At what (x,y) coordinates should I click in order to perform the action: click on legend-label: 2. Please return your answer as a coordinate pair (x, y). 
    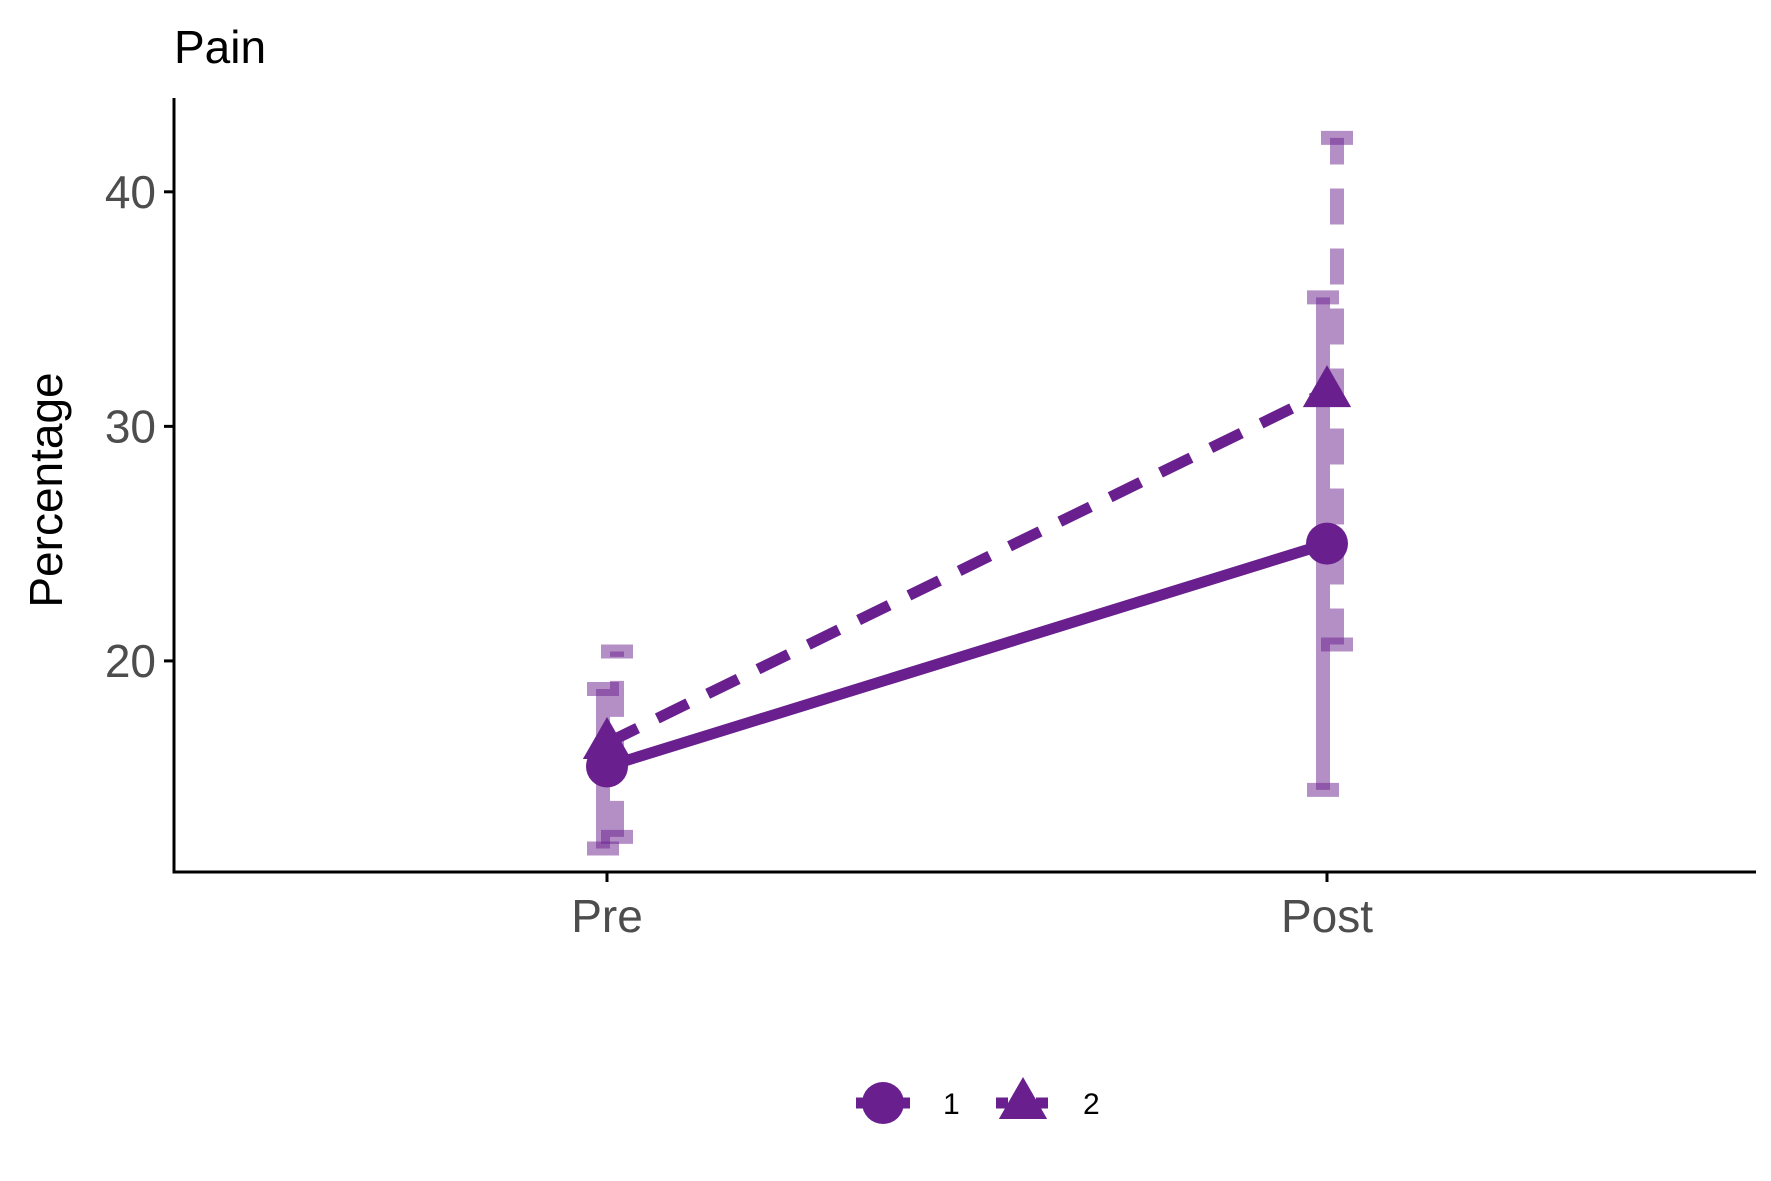
    Looking at the image, I should click on (1091, 1104).